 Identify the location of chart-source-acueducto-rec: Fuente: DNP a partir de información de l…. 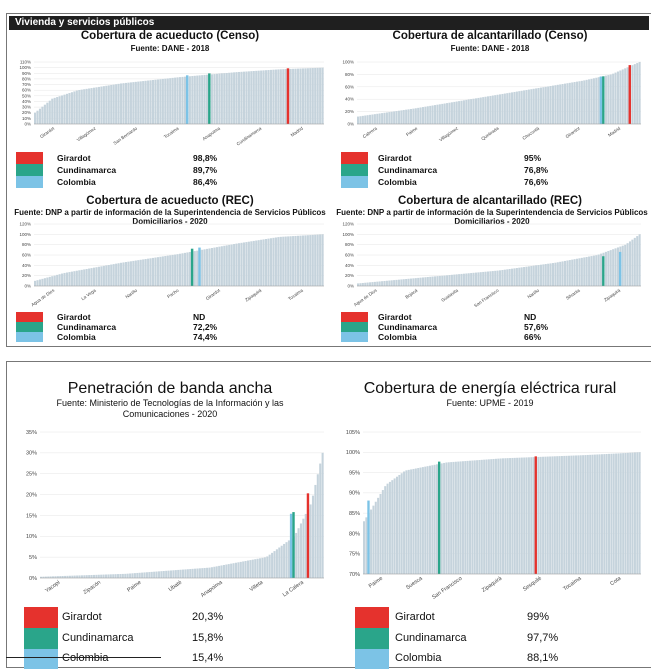
(170, 217).